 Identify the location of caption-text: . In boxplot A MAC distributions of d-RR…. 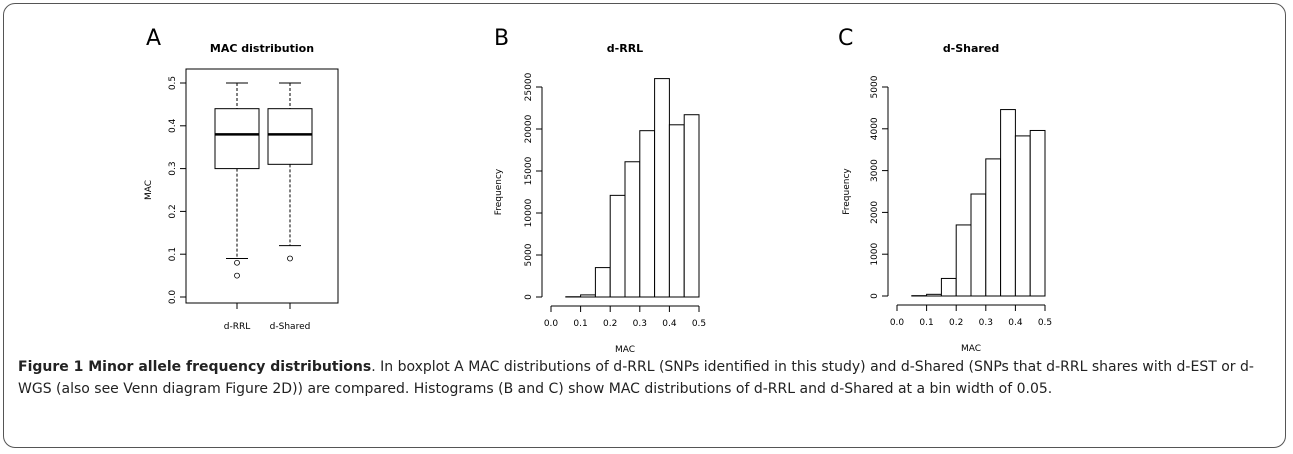
(636, 378).